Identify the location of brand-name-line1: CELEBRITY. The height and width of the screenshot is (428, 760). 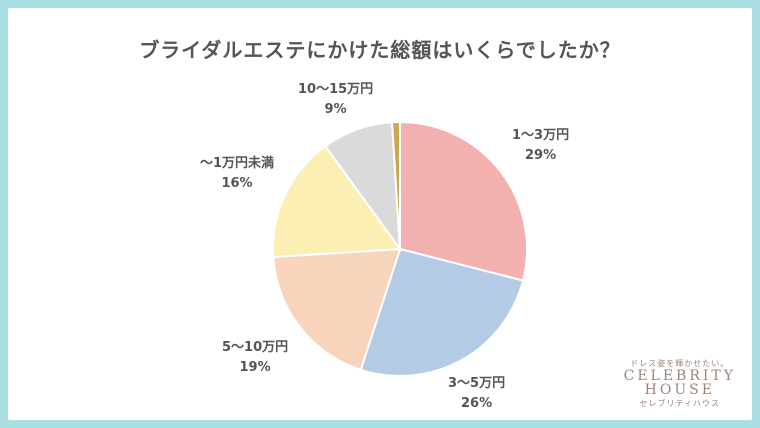
(679, 376).